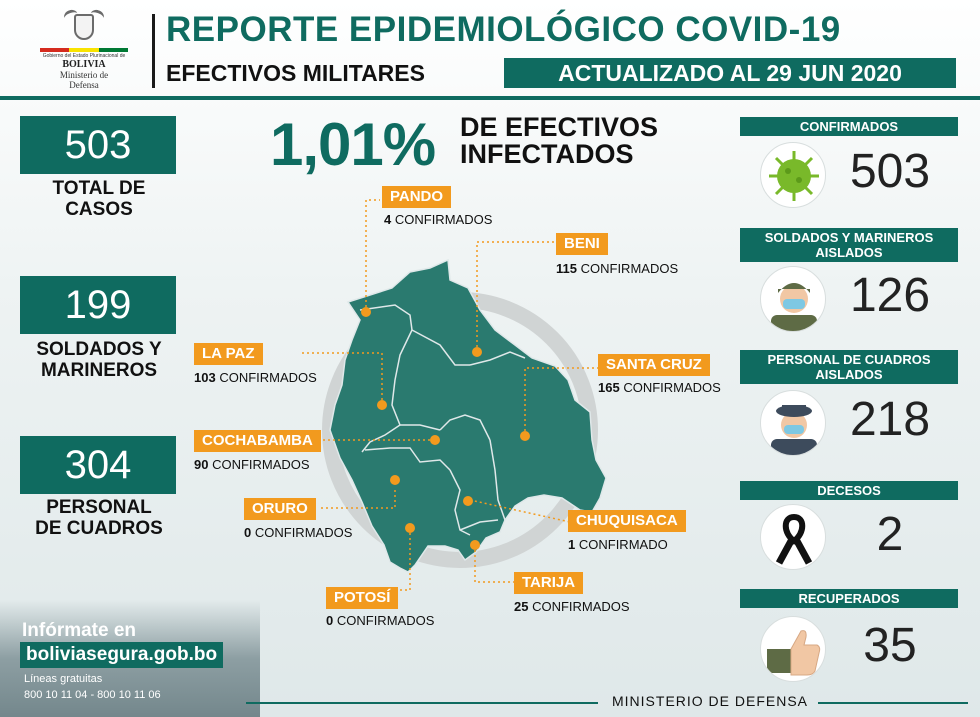 Image resolution: width=980 pixels, height=717 pixels. I want to click on dot-cochabamba, so click(435, 440).